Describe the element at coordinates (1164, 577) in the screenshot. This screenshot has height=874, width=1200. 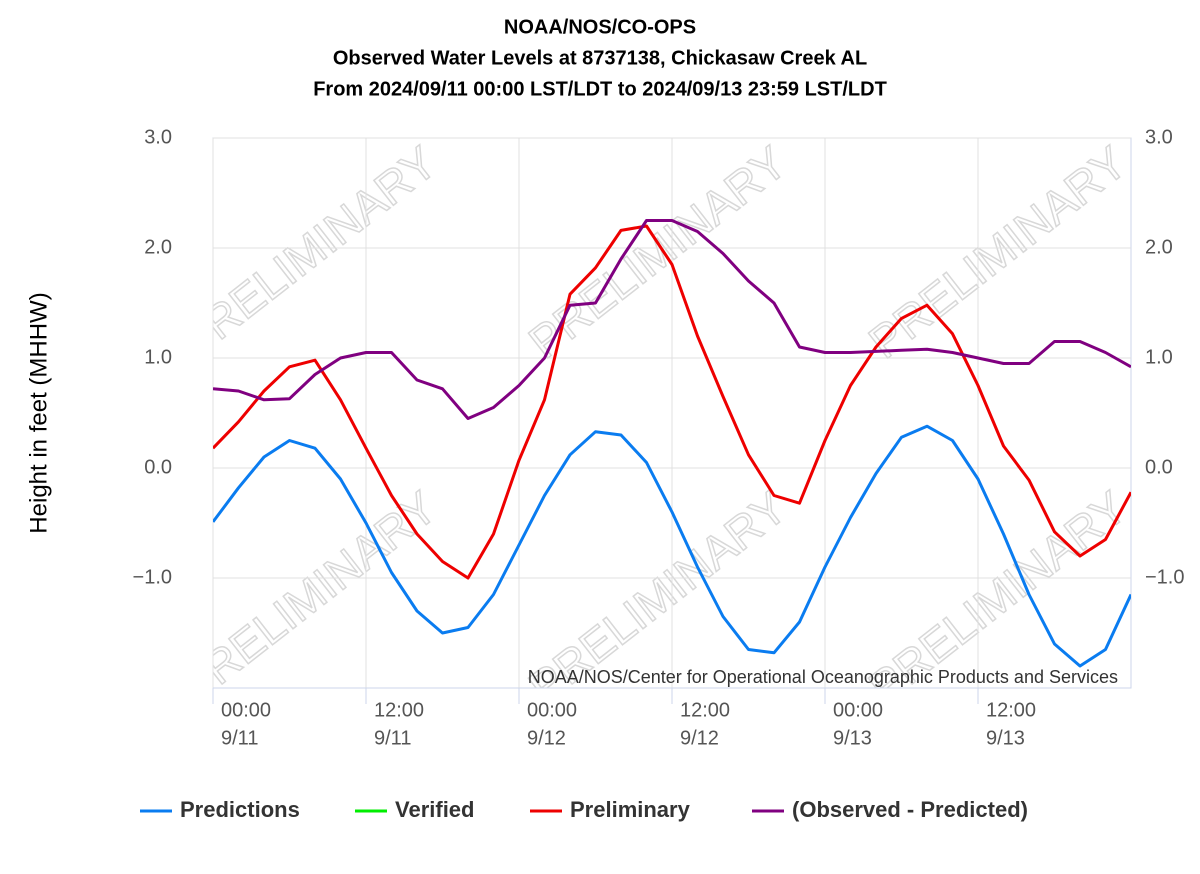
I see `y2-tick-label: −1.0` at that location.